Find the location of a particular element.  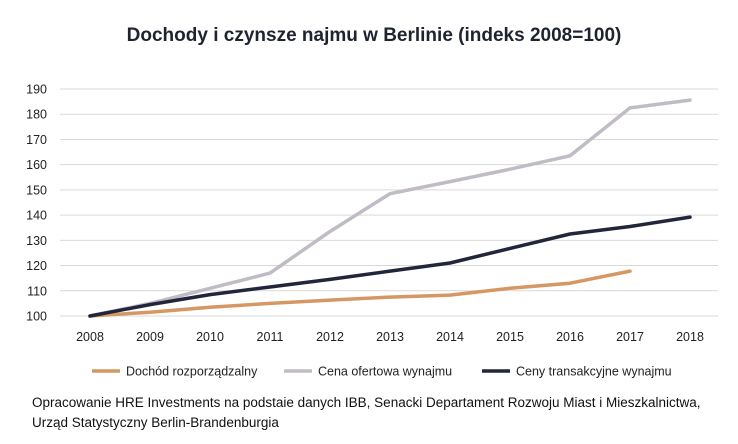

y-tick-label: 140 is located at coordinates (36, 216).